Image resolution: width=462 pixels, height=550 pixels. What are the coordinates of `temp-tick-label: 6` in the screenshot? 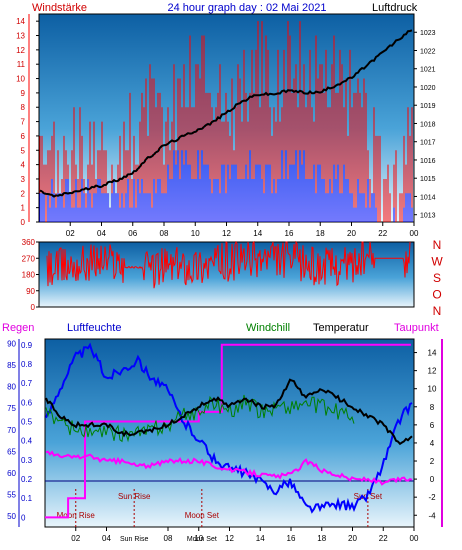 It's located at (432, 425).